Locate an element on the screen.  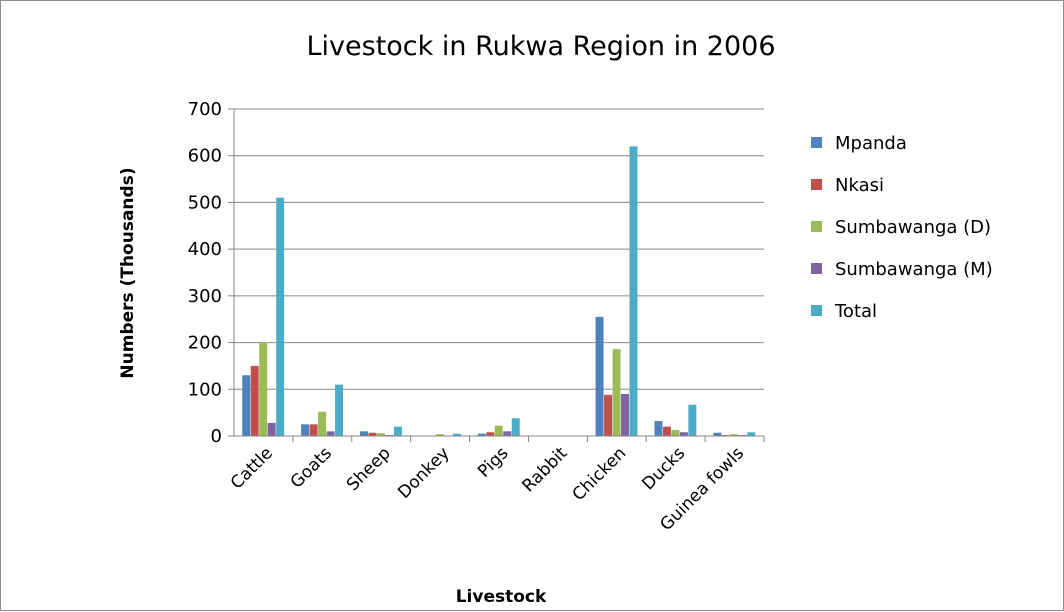
chart-title: Livestock in Rukwa Region in 2006 is located at coordinates (541, 46).